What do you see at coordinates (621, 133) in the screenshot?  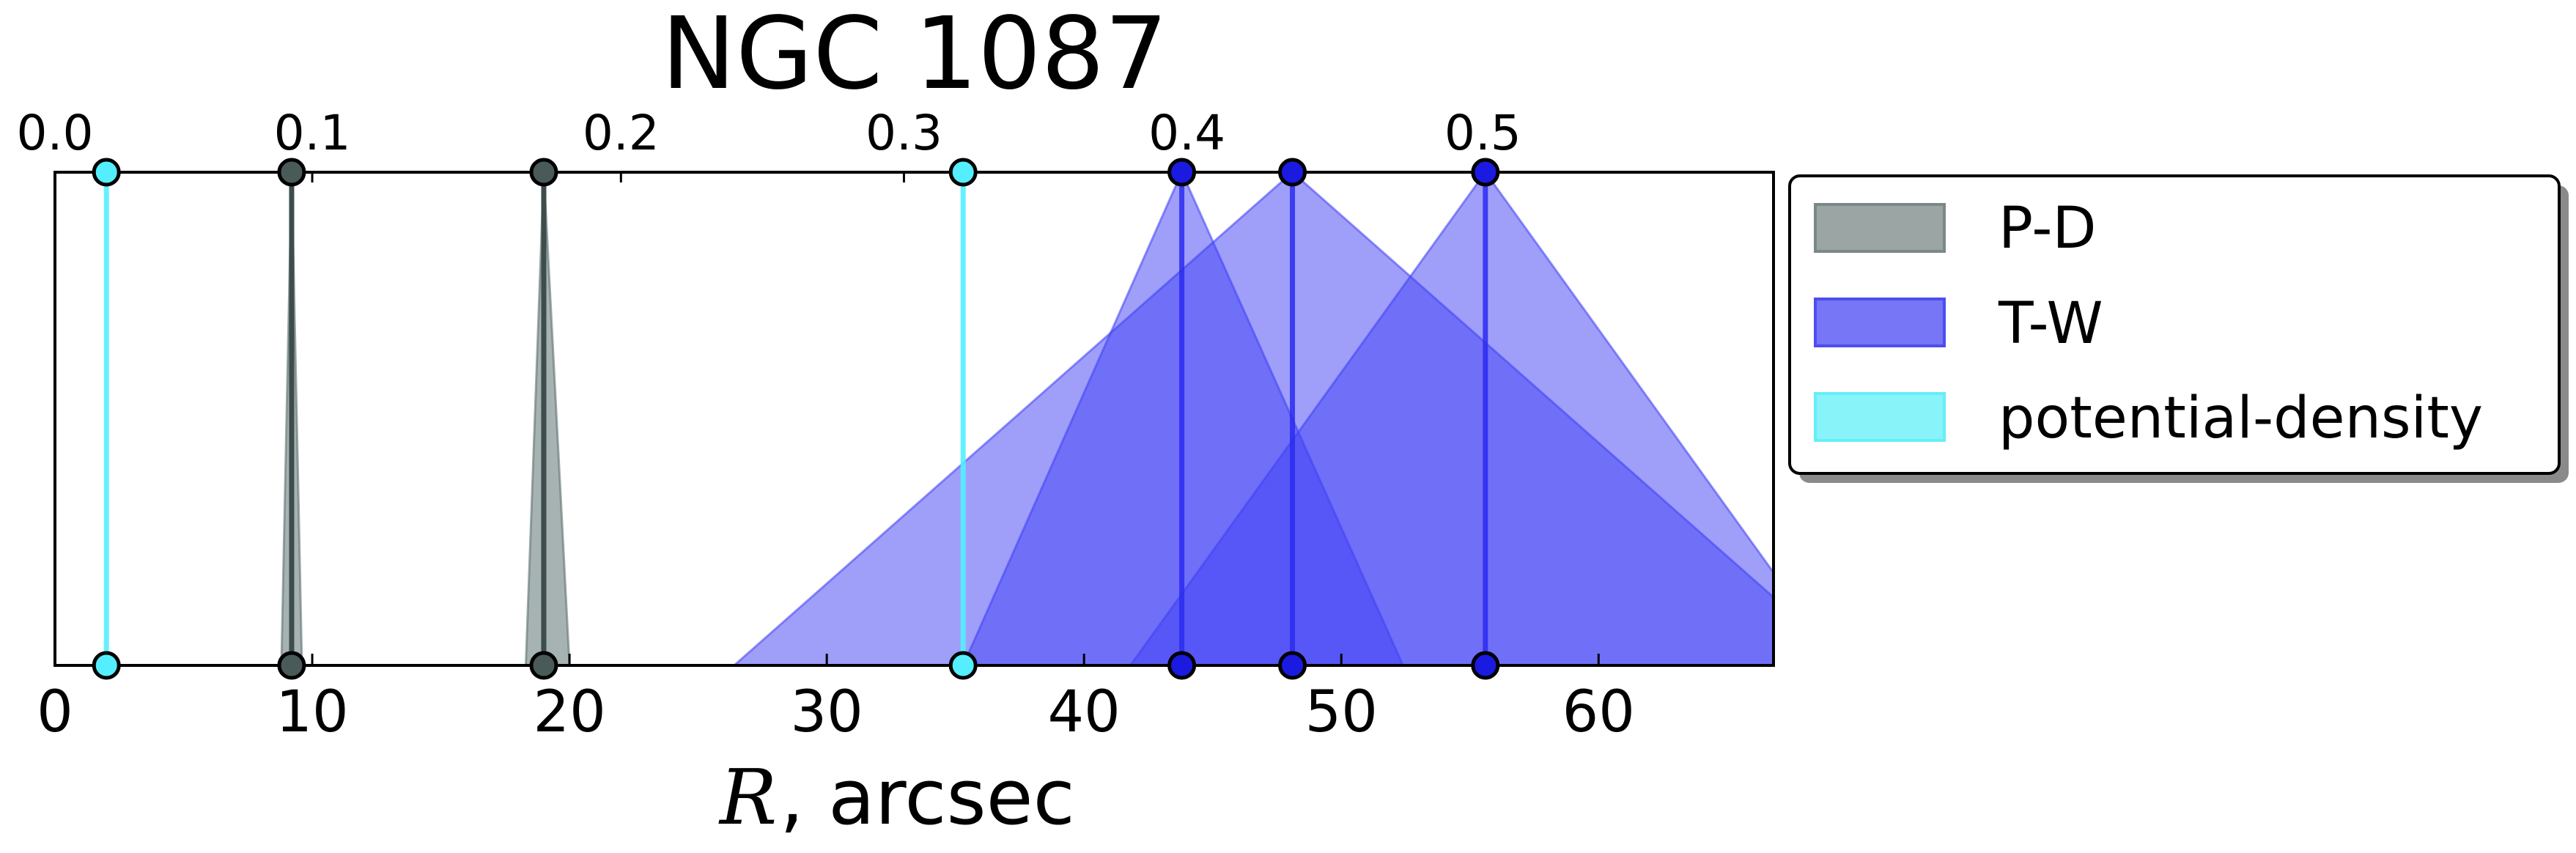 I see `top-tick-label: 0.2` at bounding box center [621, 133].